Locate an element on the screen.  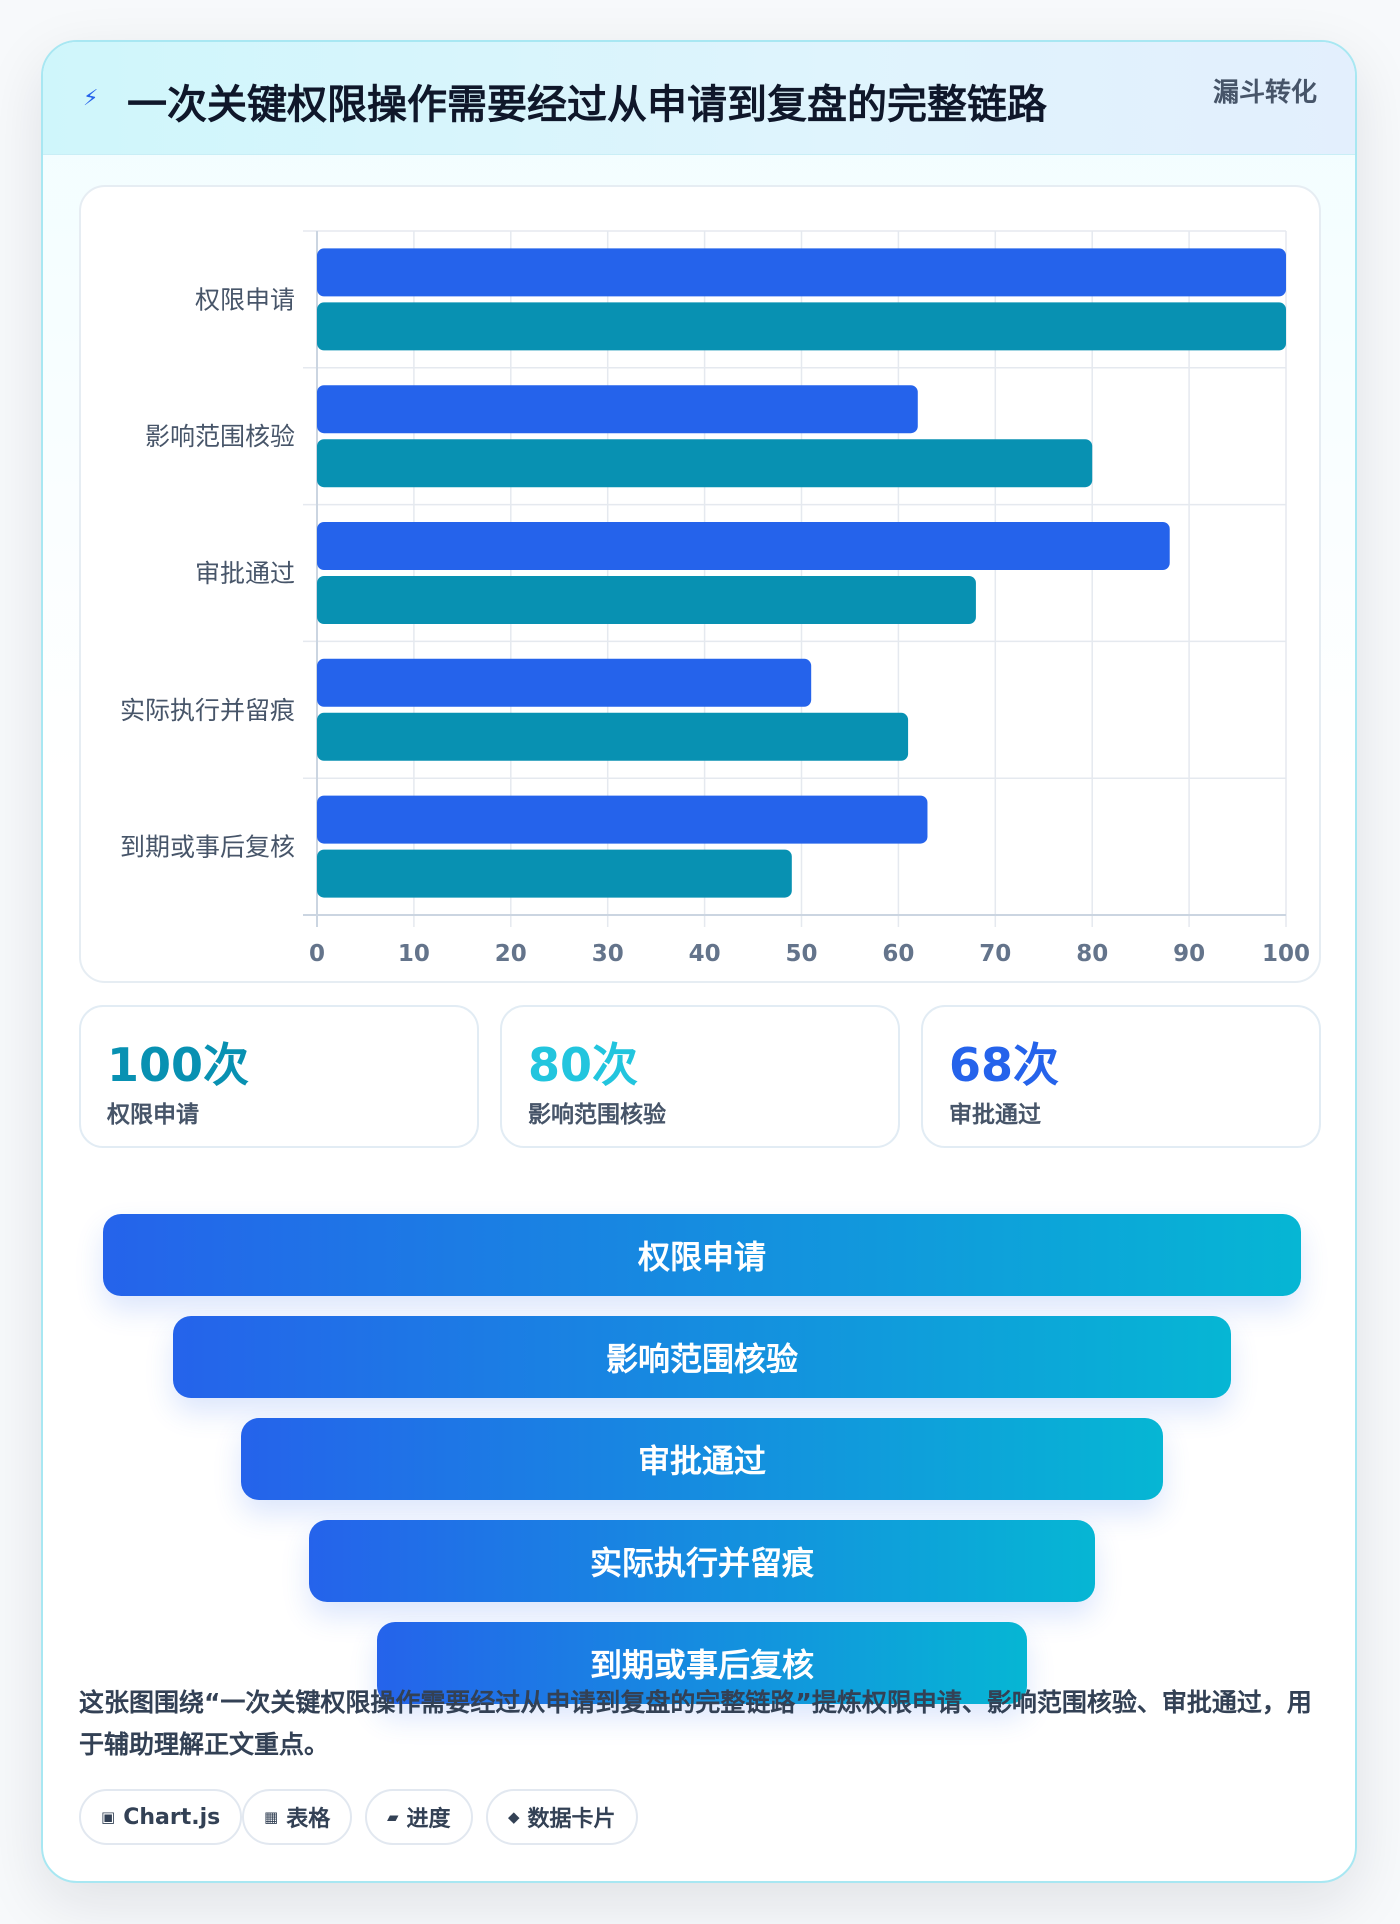
x-tick-label: 30 is located at coordinates (608, 954).